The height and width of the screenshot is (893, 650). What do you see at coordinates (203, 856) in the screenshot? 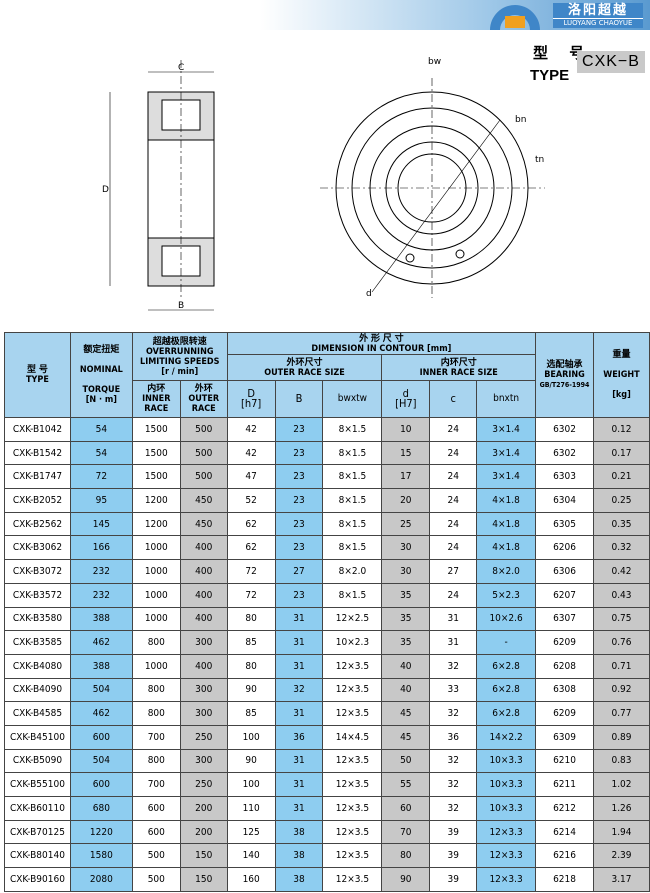
I see `cell-speed-outer: 150` at bounding box center [203, 856].